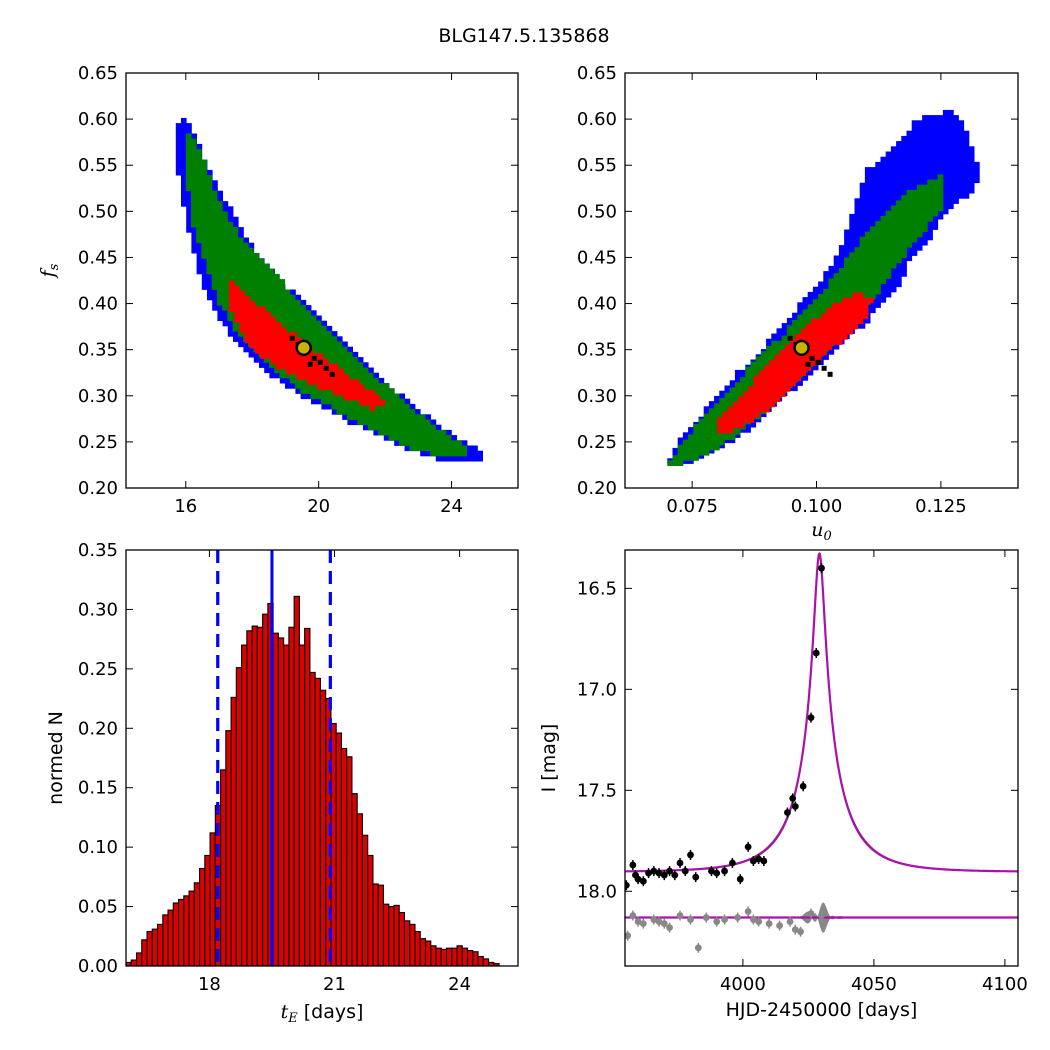 This screenshot has width=1050, height=1050. Describe the element at coordinates (597, 488) in the screenshot. I see `y-tick-label: 0.20` at that location.